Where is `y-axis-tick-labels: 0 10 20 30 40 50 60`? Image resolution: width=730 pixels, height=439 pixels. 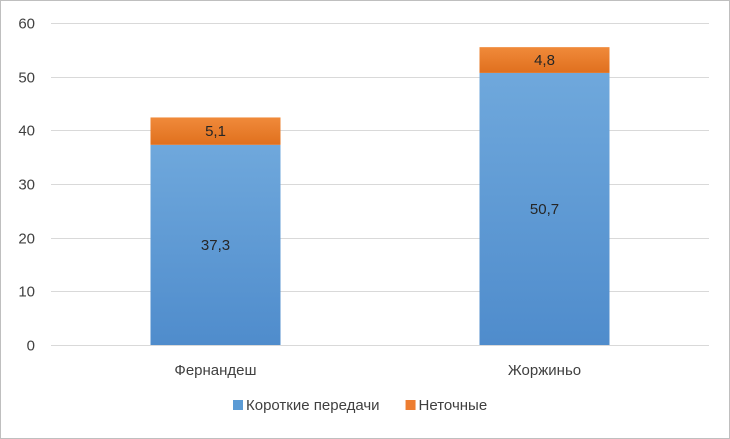
y-axis-tick-labels: 0 10 20 30 40 50 60 is located at coordinates (26, 185).